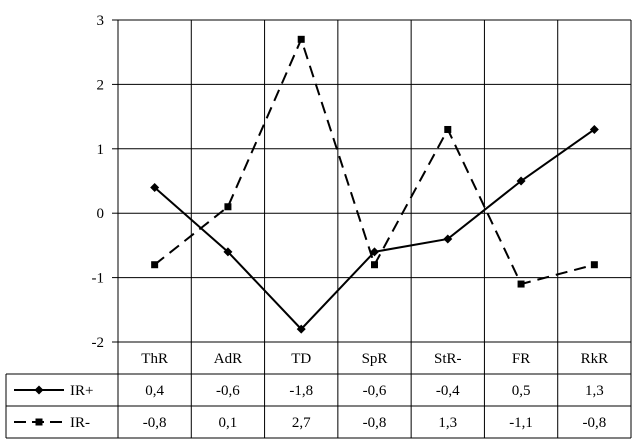 The height and width of the screenshot is (448, 637). I want to click on y-tick-label: 0, so click(101, 214).